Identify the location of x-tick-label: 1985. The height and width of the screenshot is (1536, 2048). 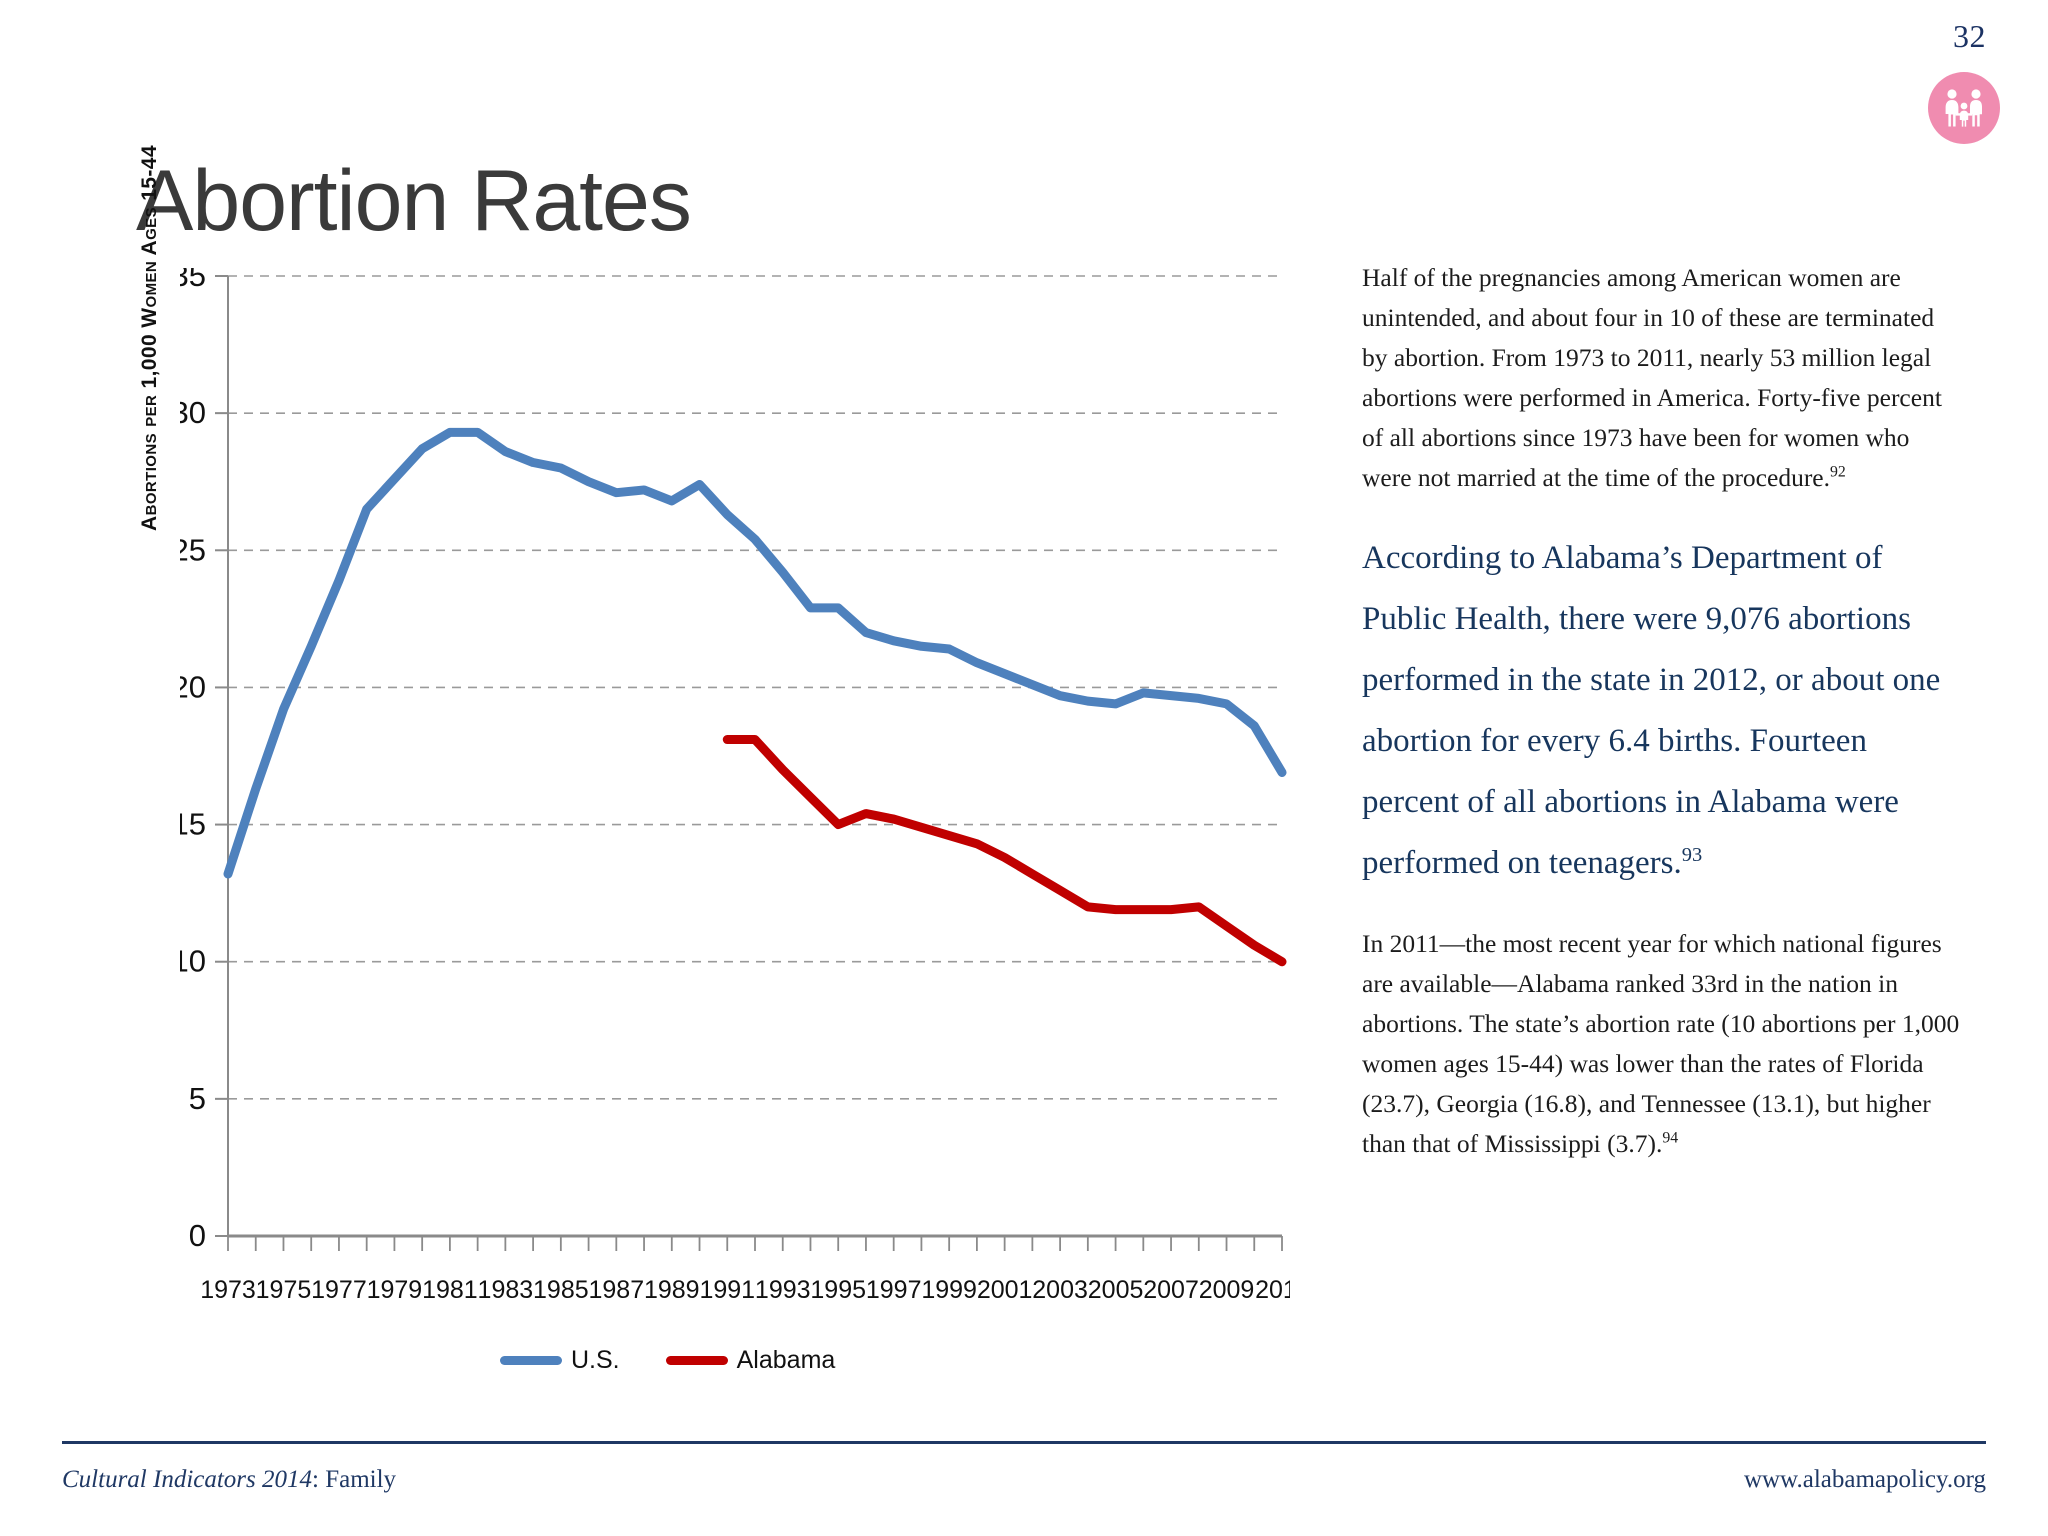
(561, 1290).